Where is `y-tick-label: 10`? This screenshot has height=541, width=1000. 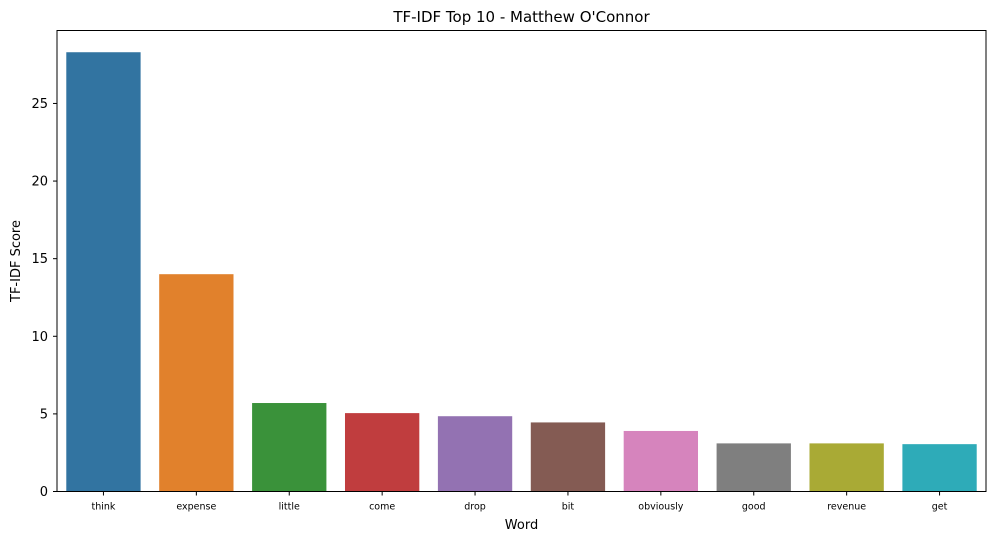 y-tick-label: 10 is located at coordinates (39, 337).